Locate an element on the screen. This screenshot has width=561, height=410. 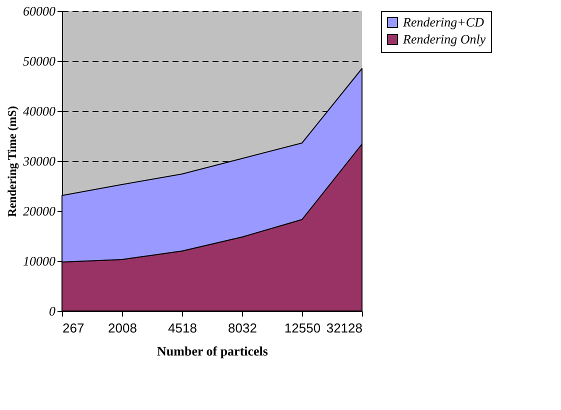
y-tick-label: 60000 is located at coordinates (39, 11).